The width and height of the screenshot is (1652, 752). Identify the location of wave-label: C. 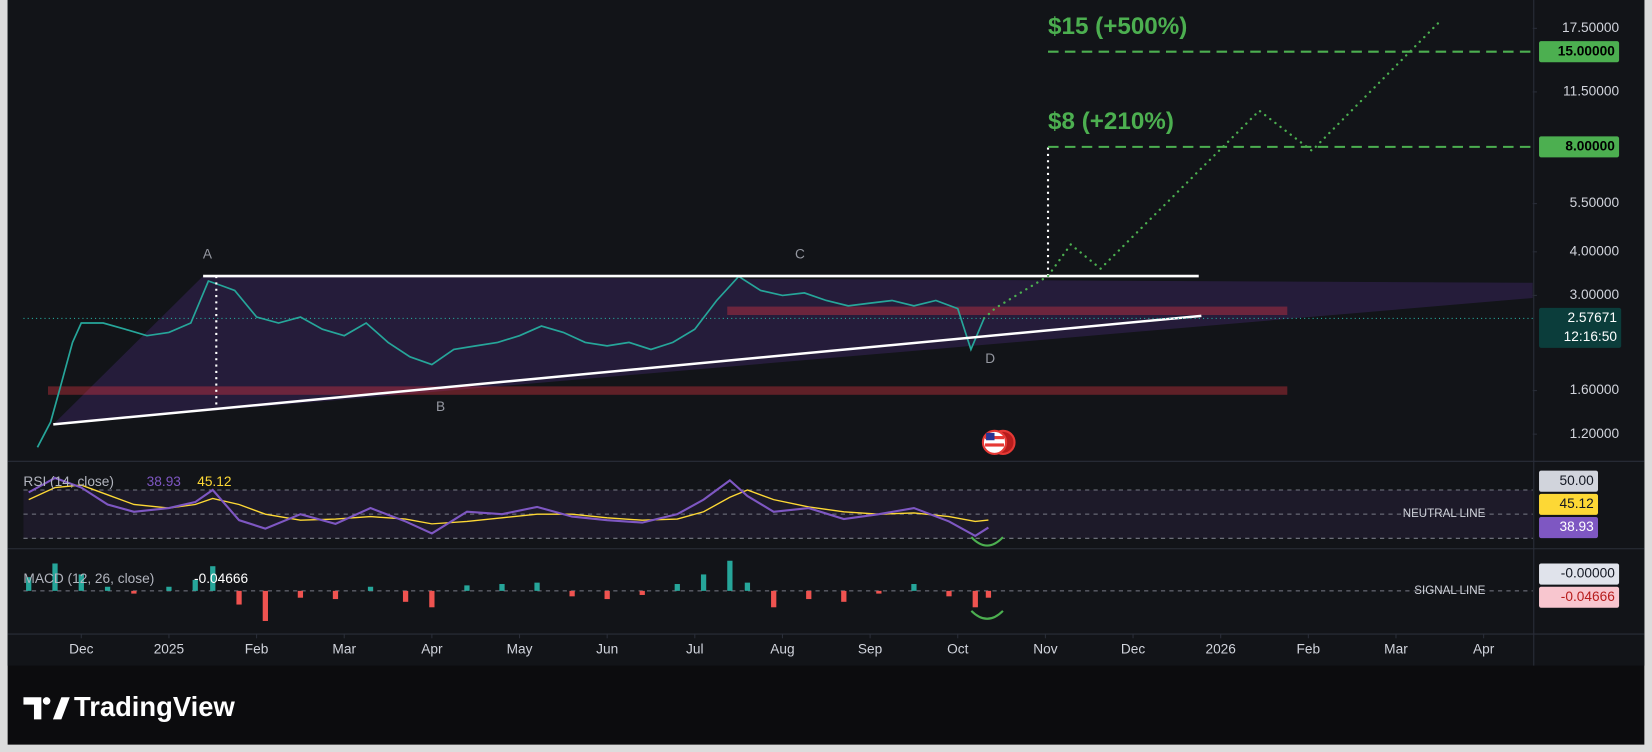
(800, 254).